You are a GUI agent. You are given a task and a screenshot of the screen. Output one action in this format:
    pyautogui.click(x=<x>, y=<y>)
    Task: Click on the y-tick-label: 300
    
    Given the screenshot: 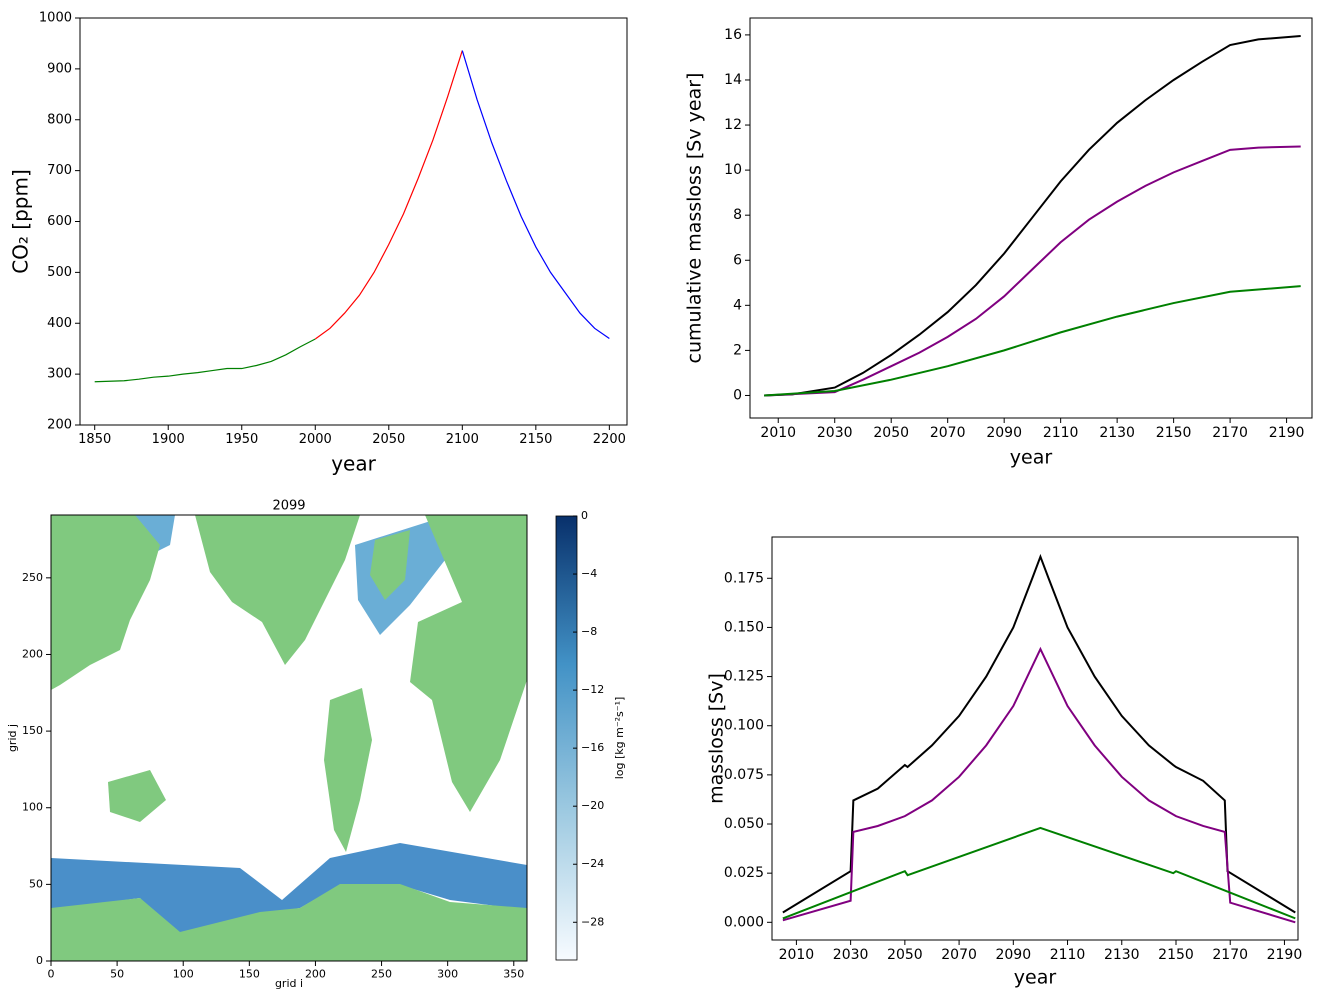 What is the action you would take?
    pyautogui.click(x=59, y=374)
    